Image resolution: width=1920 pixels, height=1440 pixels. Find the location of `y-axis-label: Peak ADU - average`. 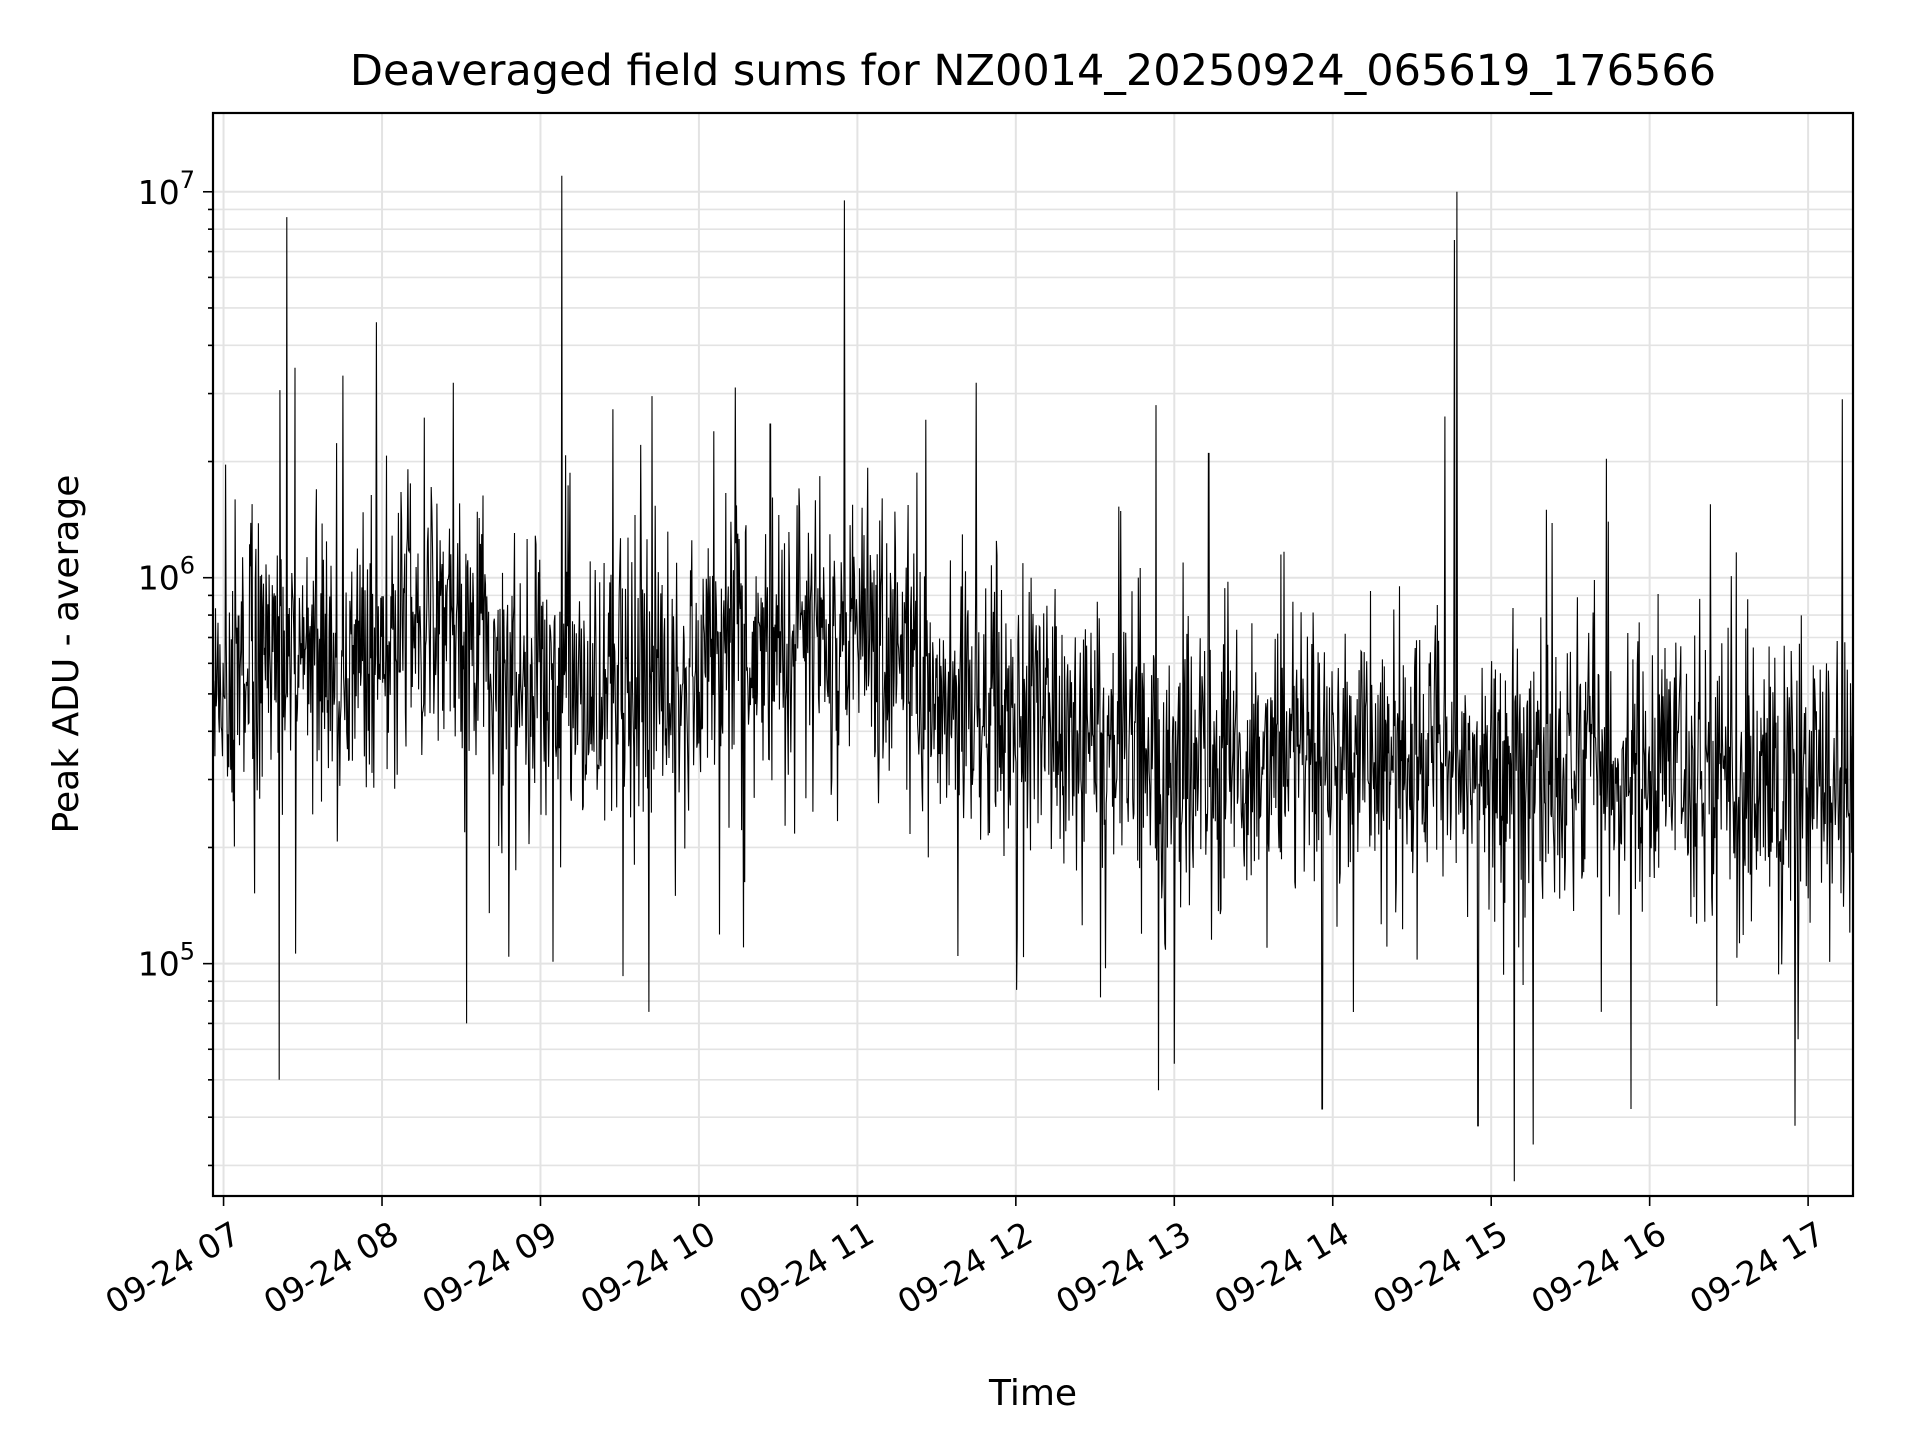

y-axis-label: Peak ADU - average is located at coordinates (66, 654).